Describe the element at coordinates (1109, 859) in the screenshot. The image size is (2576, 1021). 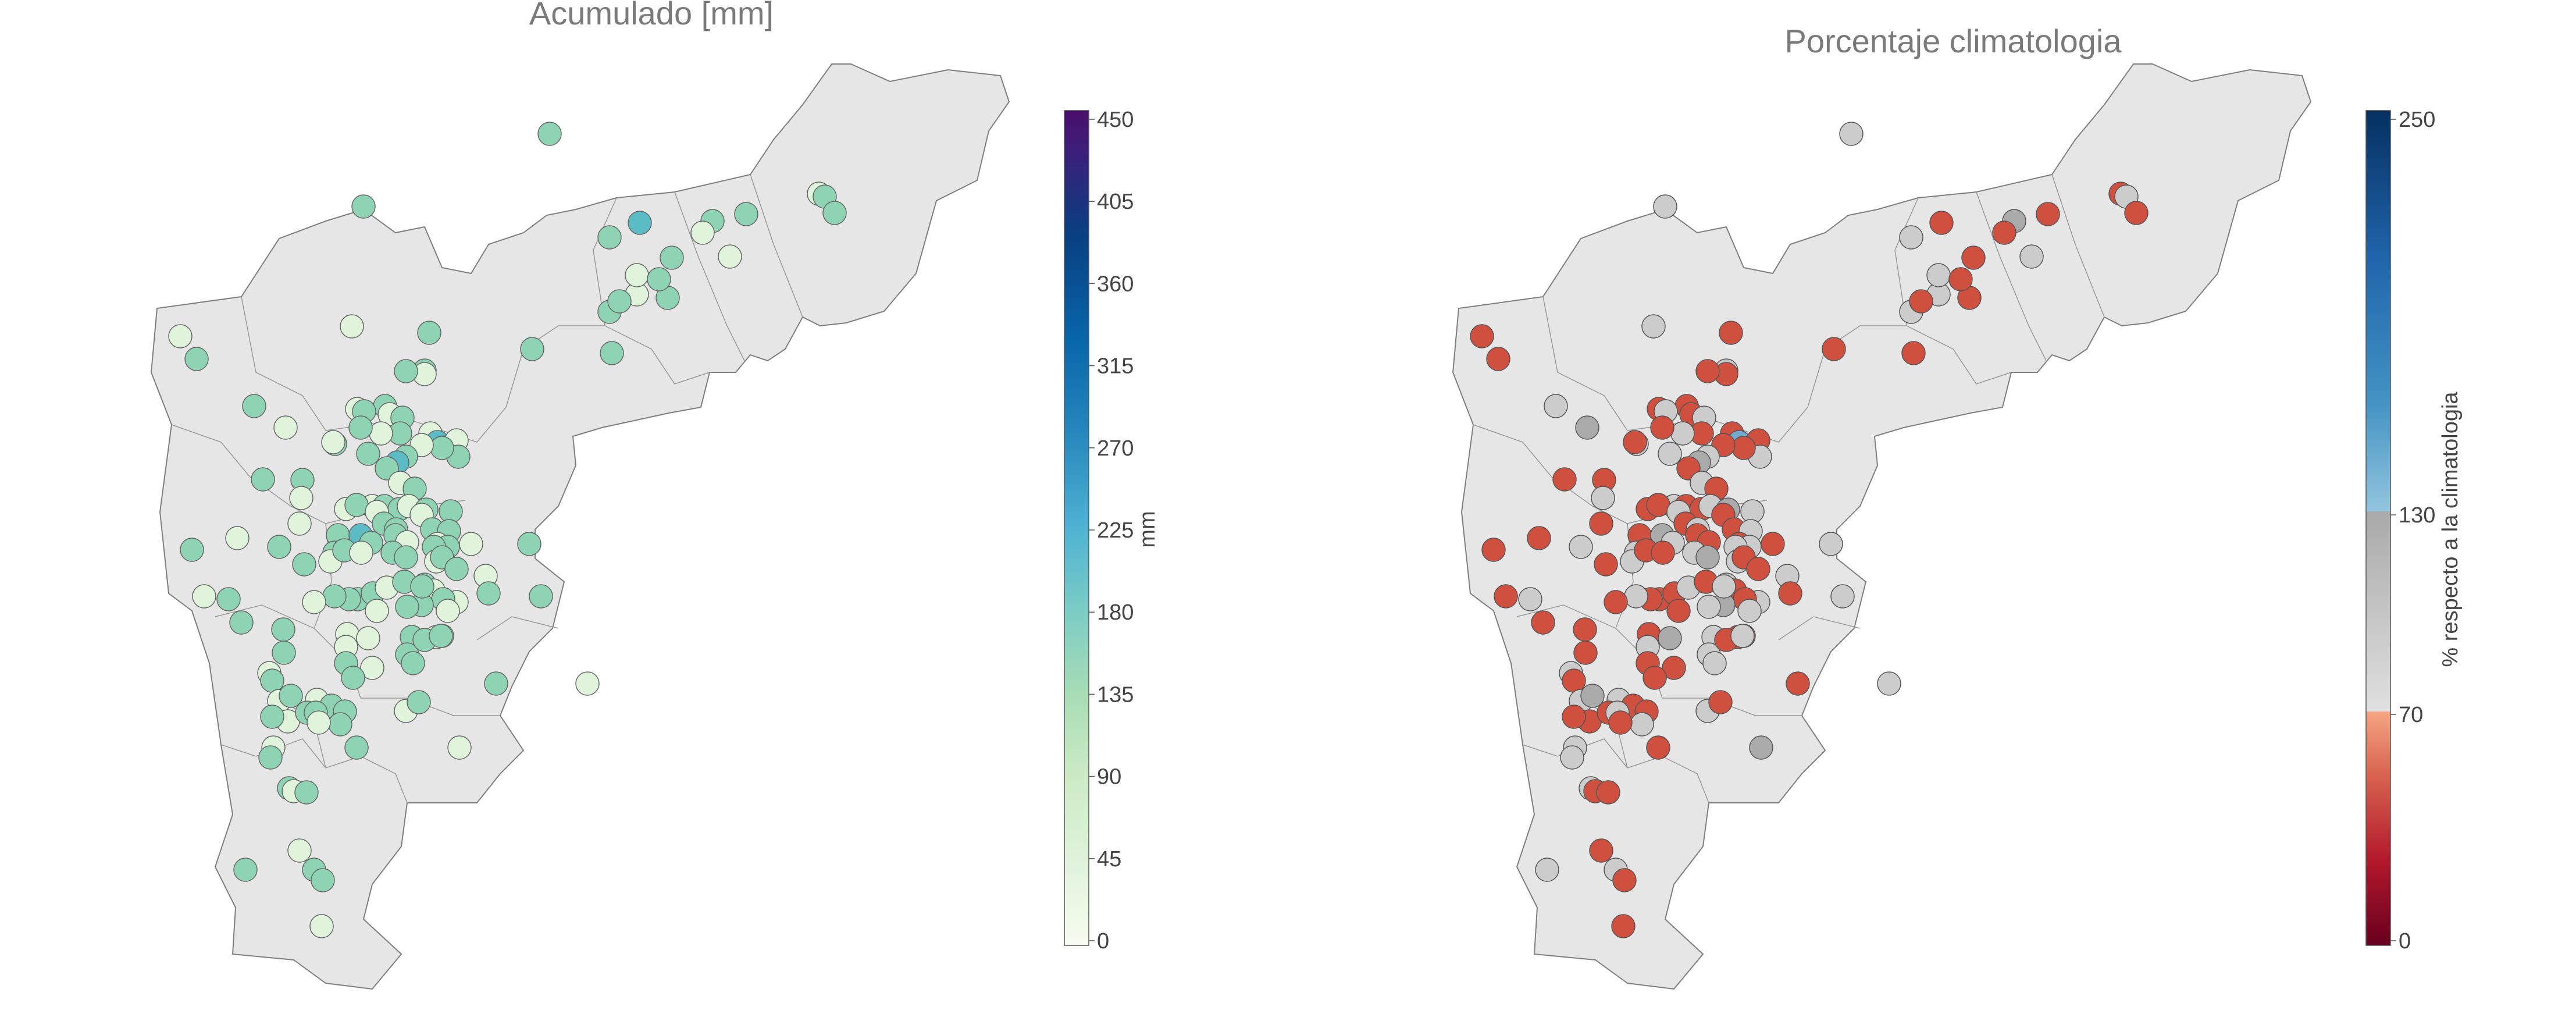
I see `colorbar-tick-label: 45` at that location.